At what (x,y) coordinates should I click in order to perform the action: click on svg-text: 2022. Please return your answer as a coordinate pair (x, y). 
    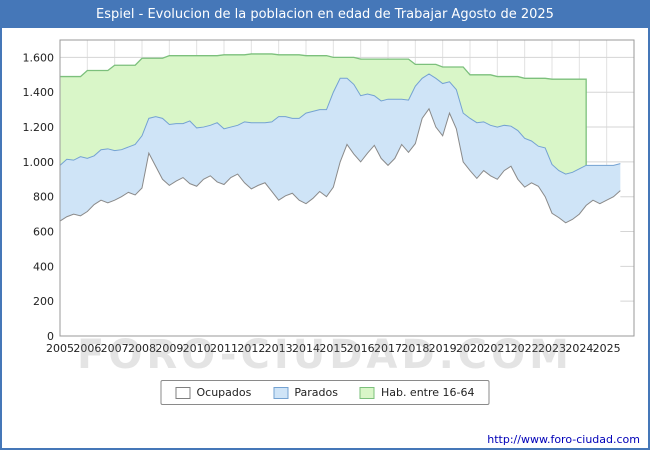
    Looking at the image, I should click on (525, 348).